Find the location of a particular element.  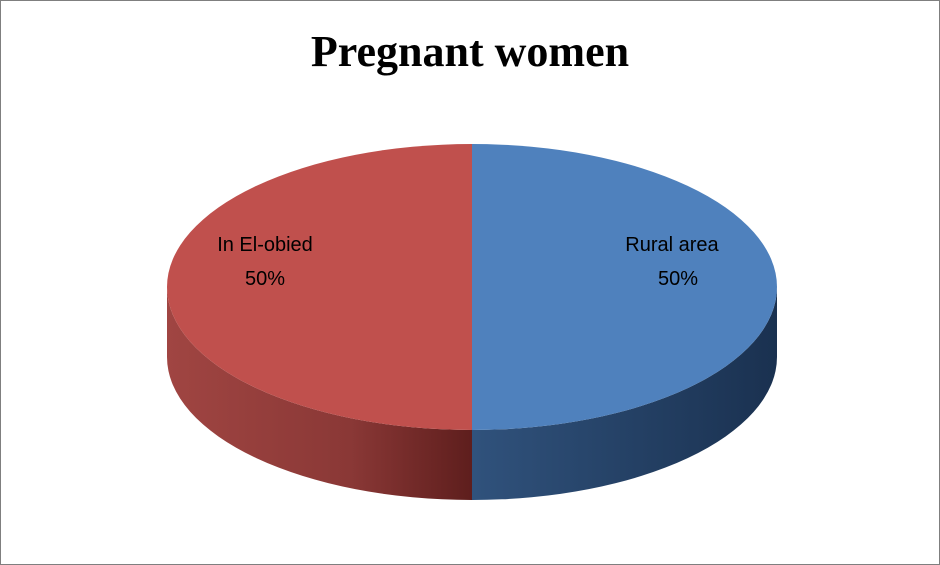

pie-side-in-el-obied is located at coordinates (319, 393).